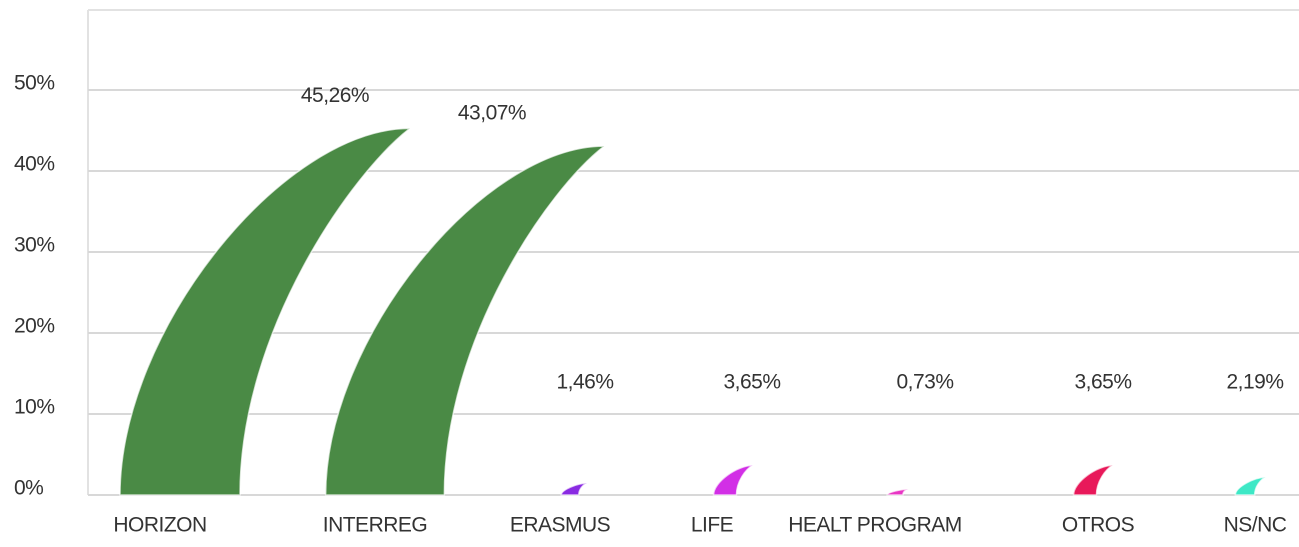  What do you see at coordinates (335, 95) in the screenshot?
I see `value-label: 45,26%` at bounding box center [335, 95].